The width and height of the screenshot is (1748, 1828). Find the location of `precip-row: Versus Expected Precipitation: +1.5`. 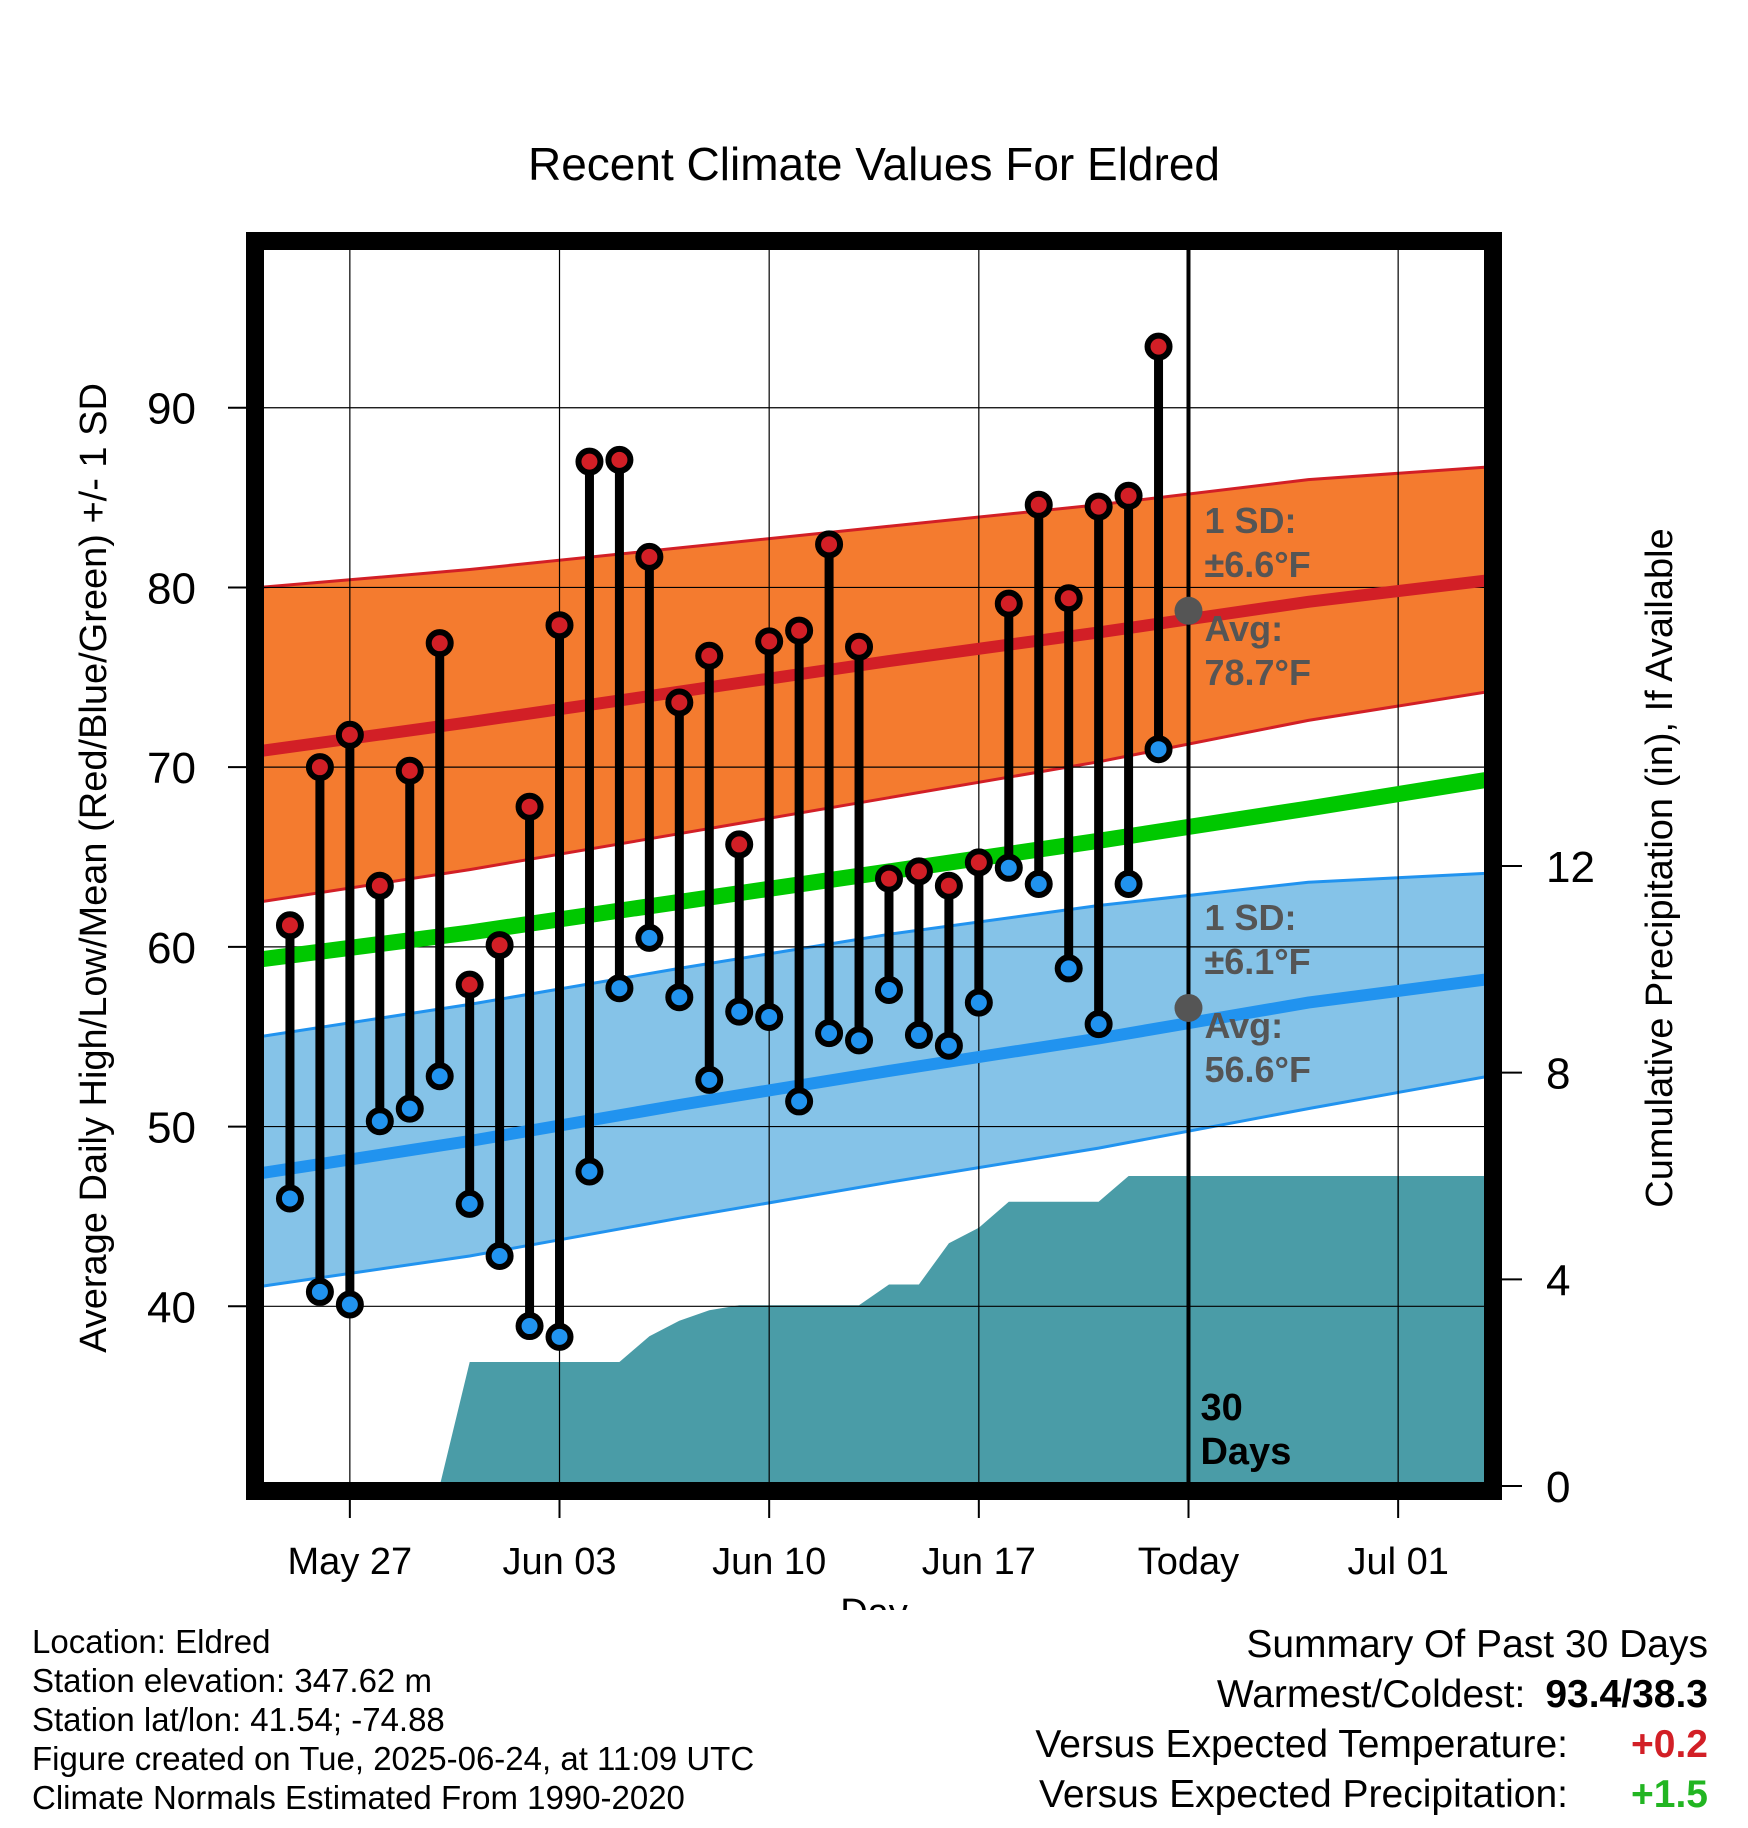

precip-row: Versus Expected Precipitation: +1.5 is located at coordinates (1371, 1795).